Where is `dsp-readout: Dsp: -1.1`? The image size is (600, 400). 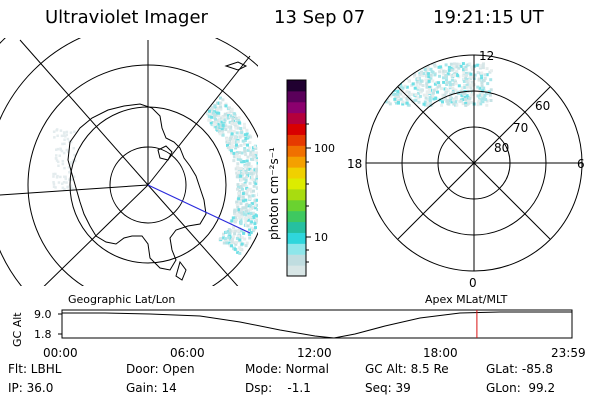
dsp-readout: Dsp: -1.1 is located at coordinates (278, 388).